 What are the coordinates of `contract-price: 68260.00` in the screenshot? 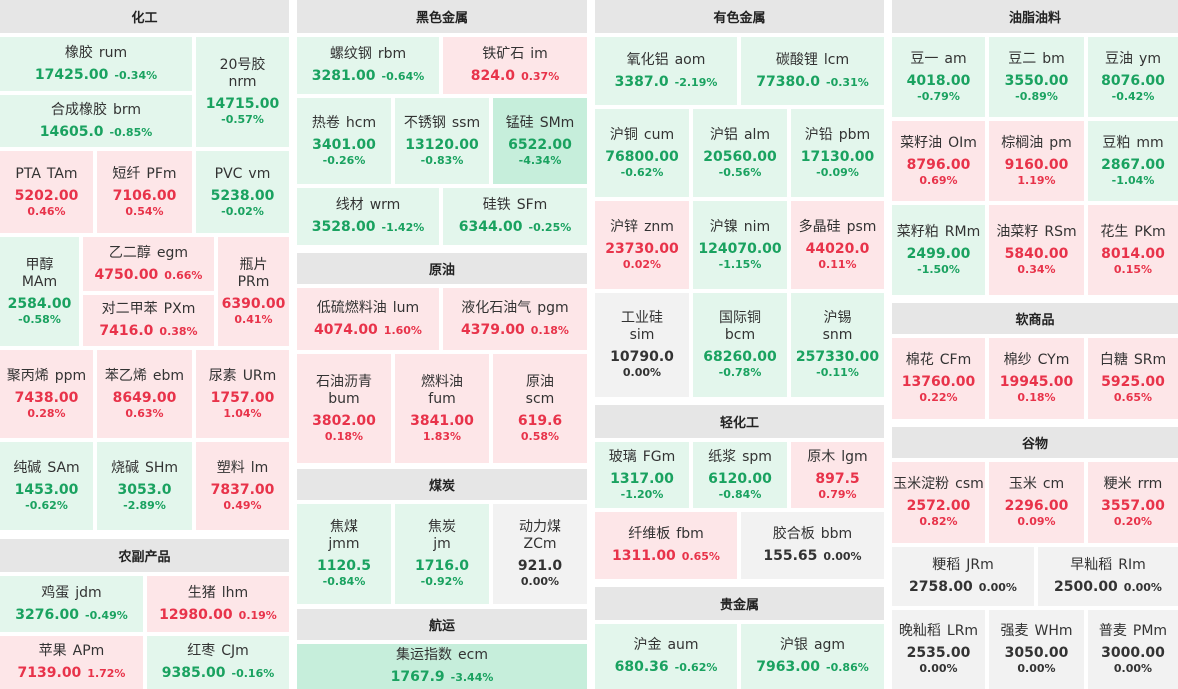 It's located at (740, 357).